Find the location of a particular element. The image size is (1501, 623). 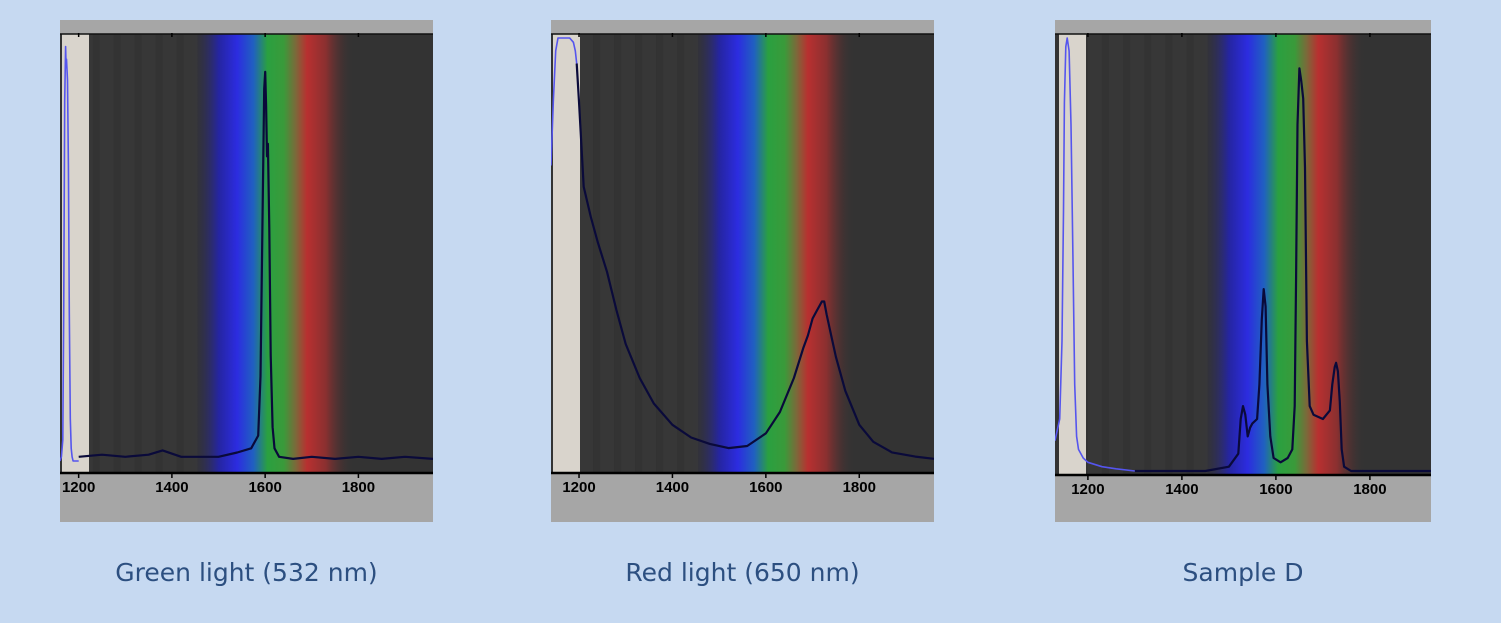

caption-red-light: Red light (650 nm) is located at coordinates (742, 572).